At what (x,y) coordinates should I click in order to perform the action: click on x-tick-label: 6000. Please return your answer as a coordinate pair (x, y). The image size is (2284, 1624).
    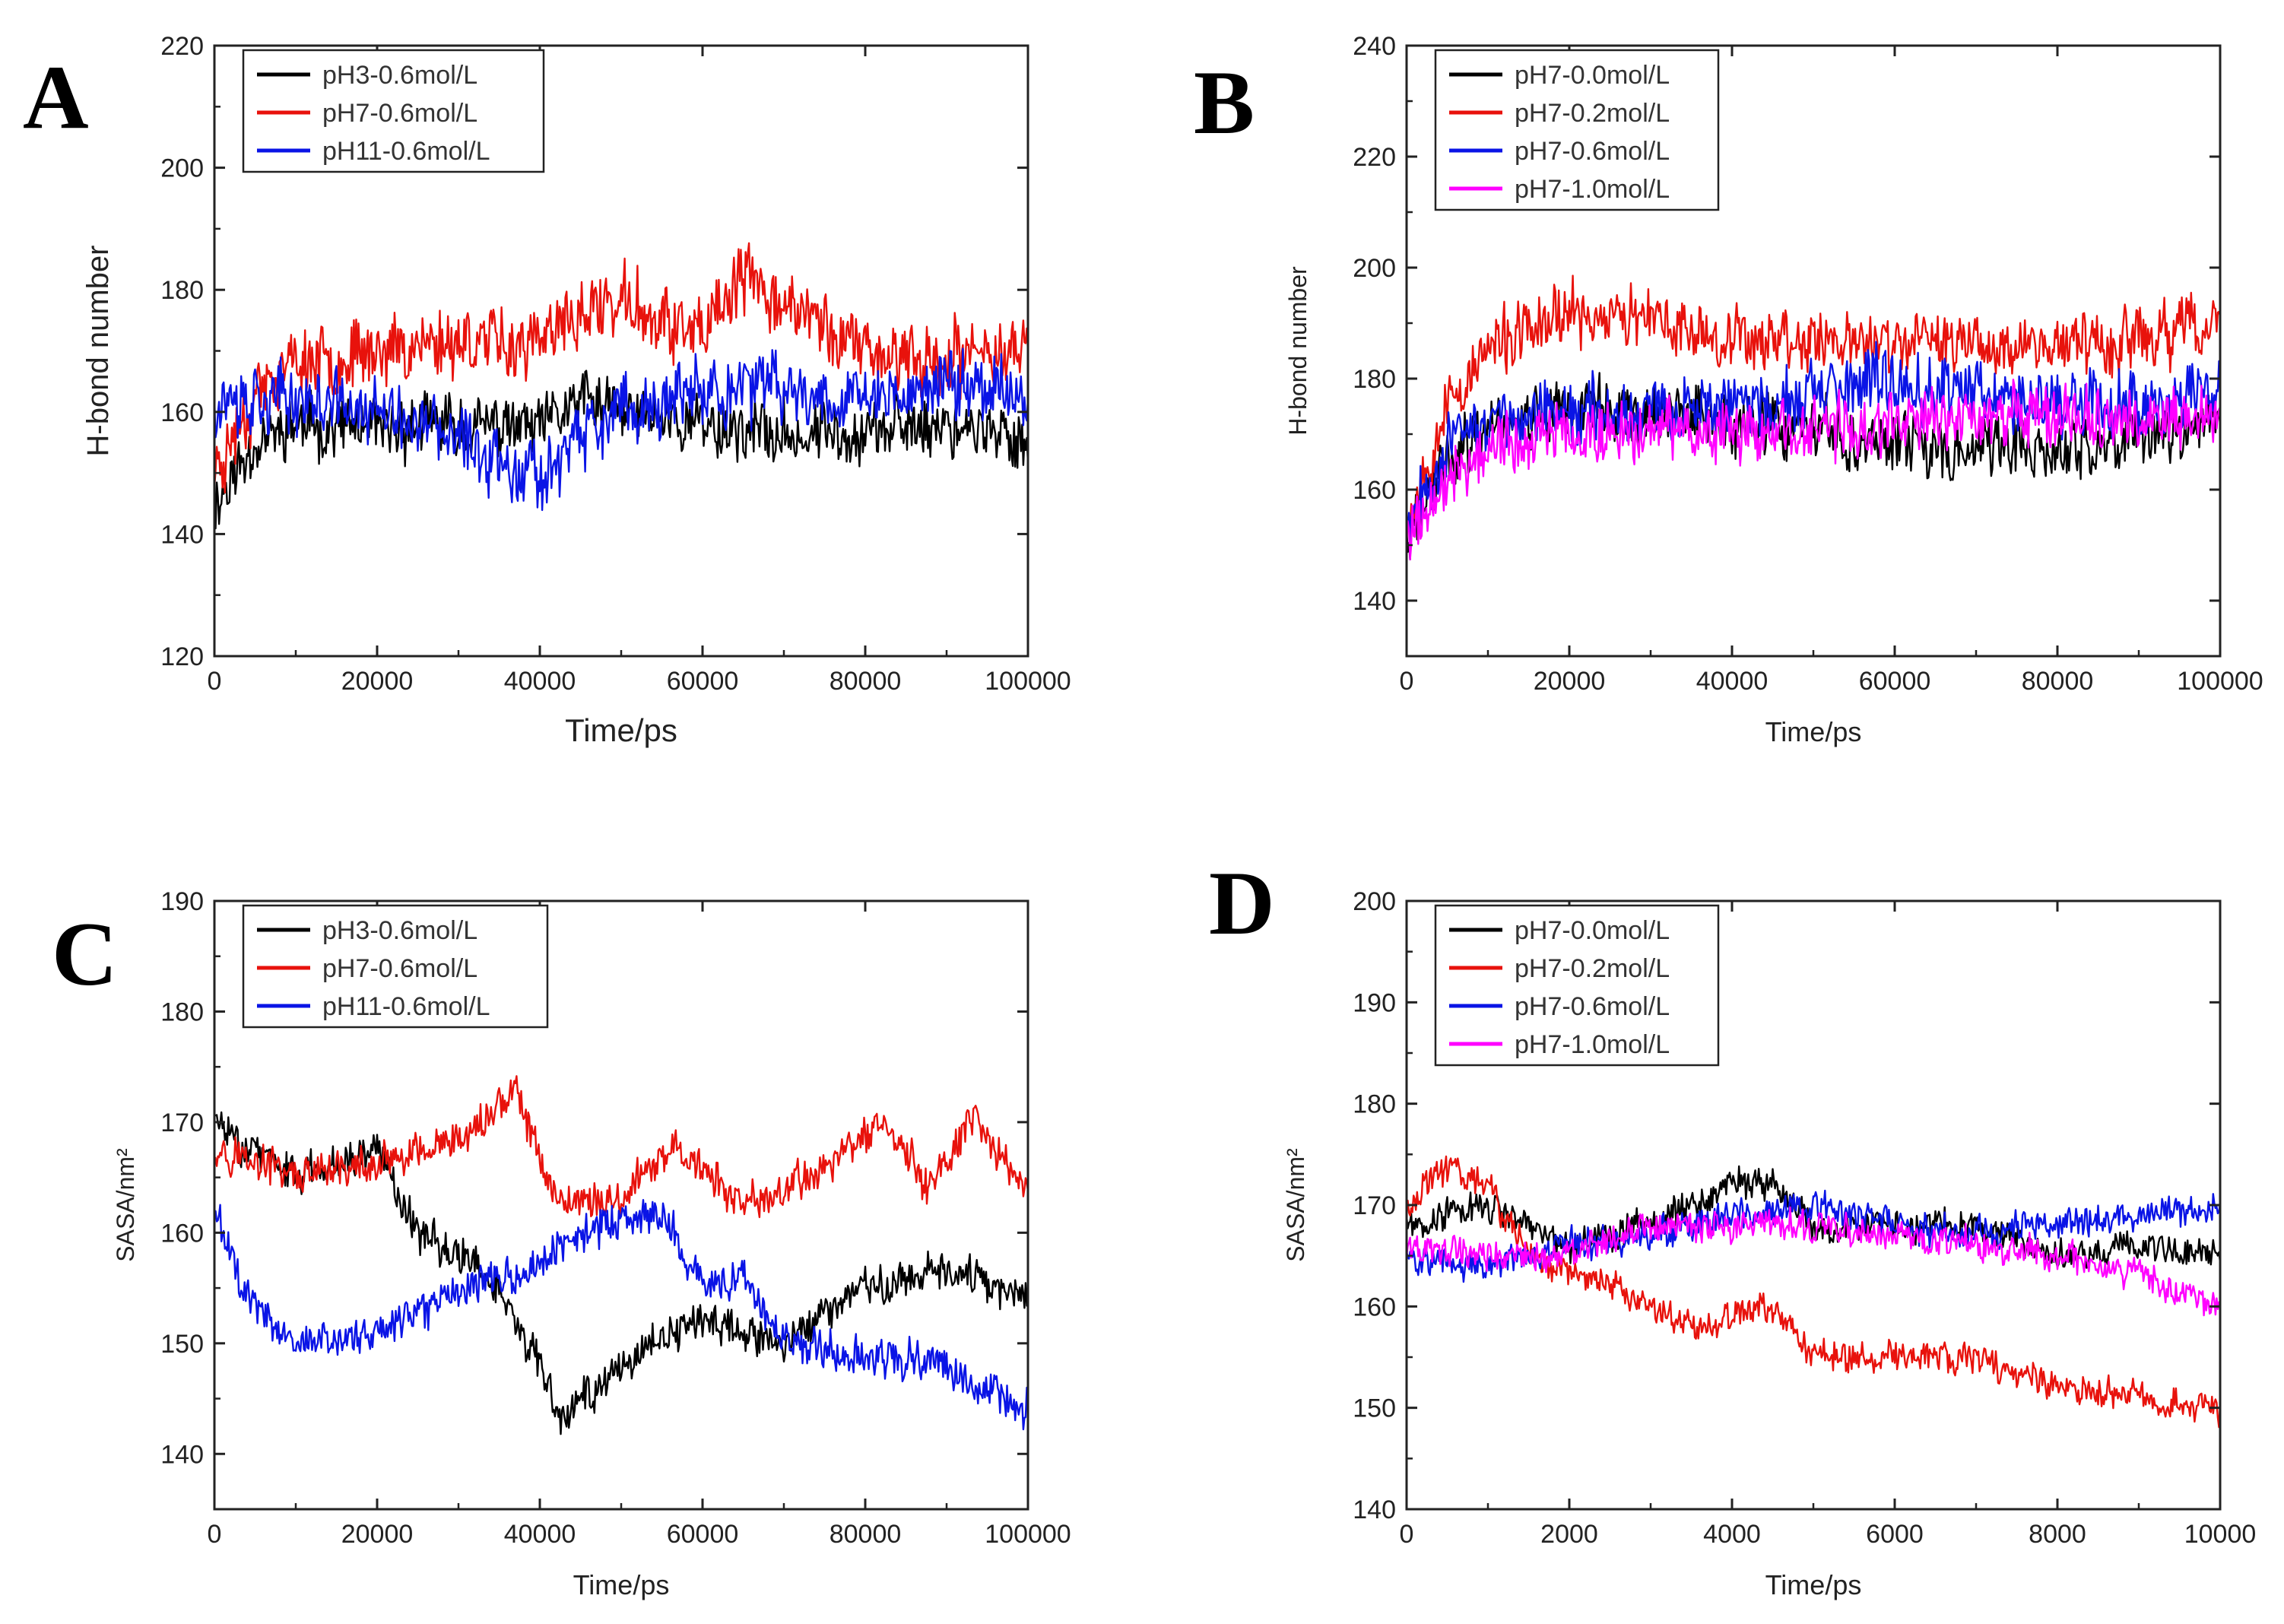
    Looking at the image, I should click on (1895, 1534).